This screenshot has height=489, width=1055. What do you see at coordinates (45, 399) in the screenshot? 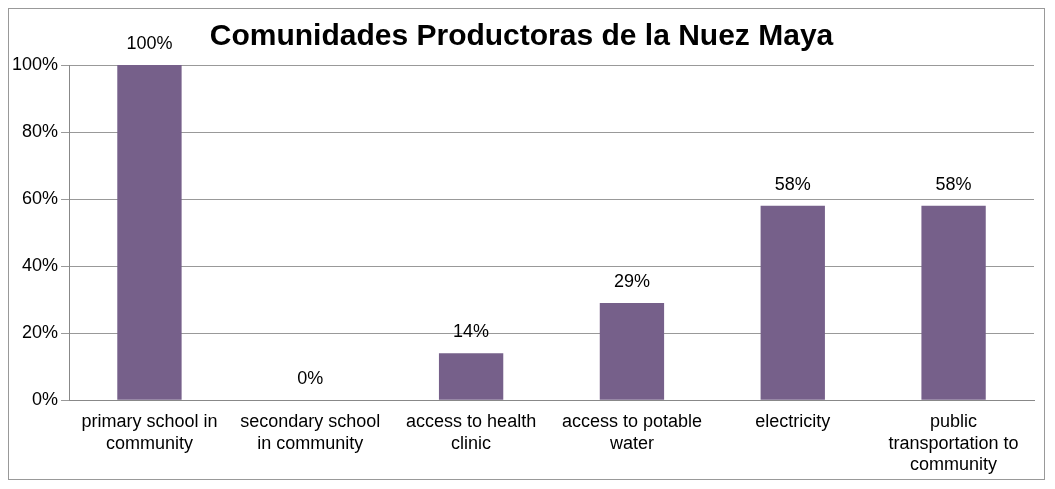
I see `y-tick-label: 0%` at bounding box center [45, 399].